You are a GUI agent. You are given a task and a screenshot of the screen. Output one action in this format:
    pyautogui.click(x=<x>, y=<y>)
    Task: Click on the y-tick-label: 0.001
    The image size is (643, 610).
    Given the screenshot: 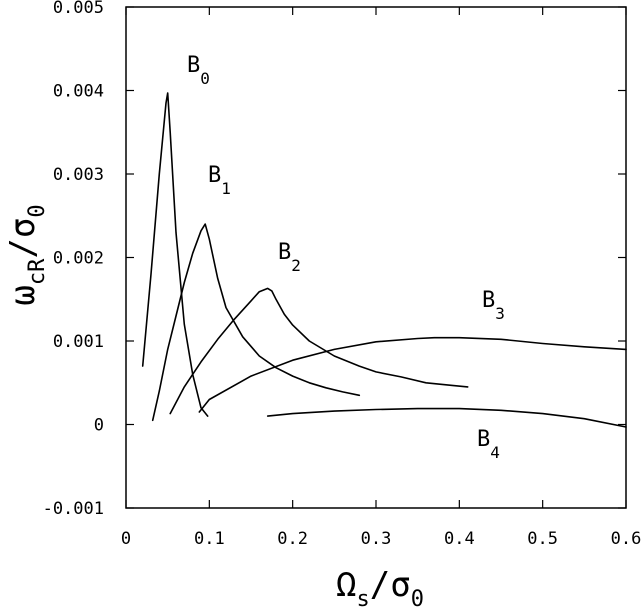 What is the action you would take?
    pyautogui.click(x=78, y=342)
    